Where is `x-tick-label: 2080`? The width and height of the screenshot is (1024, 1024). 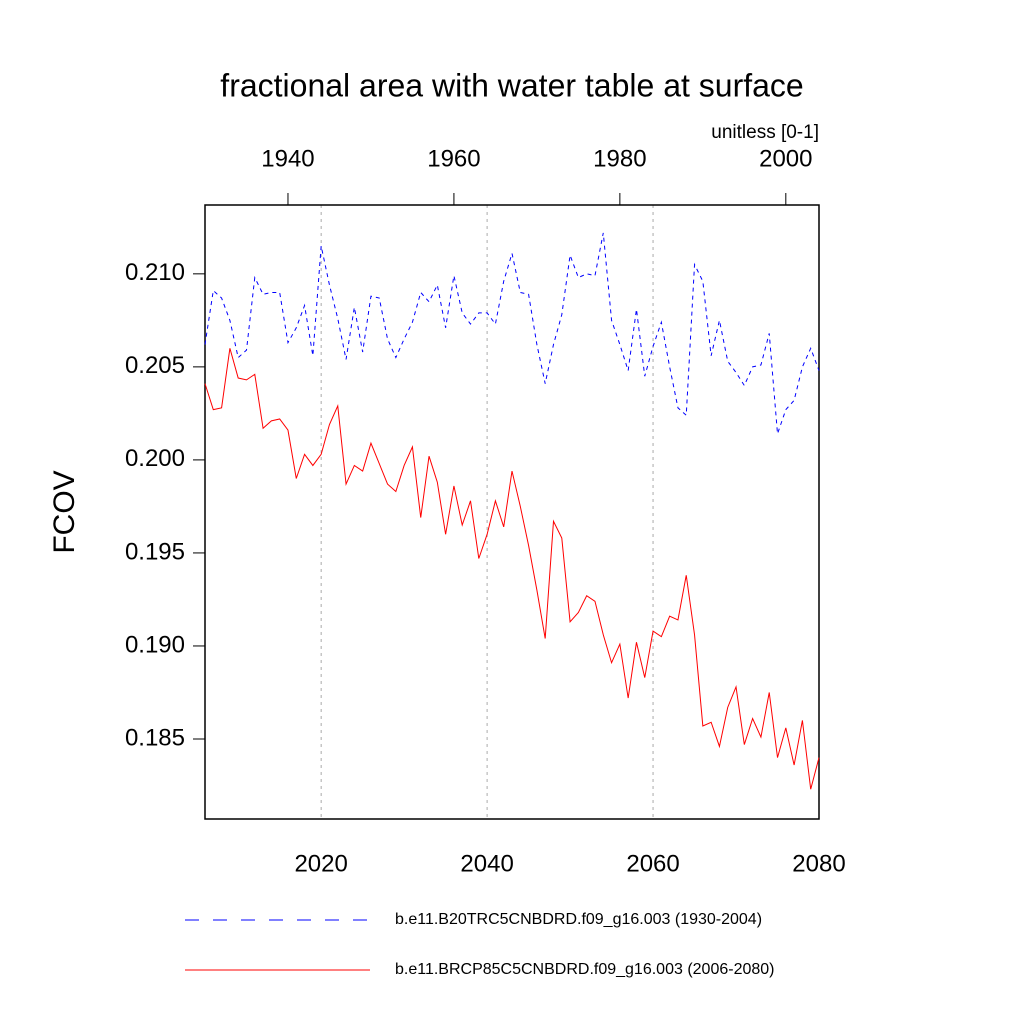
x-tick-label: 2080 is located at coordinates (818, 863).